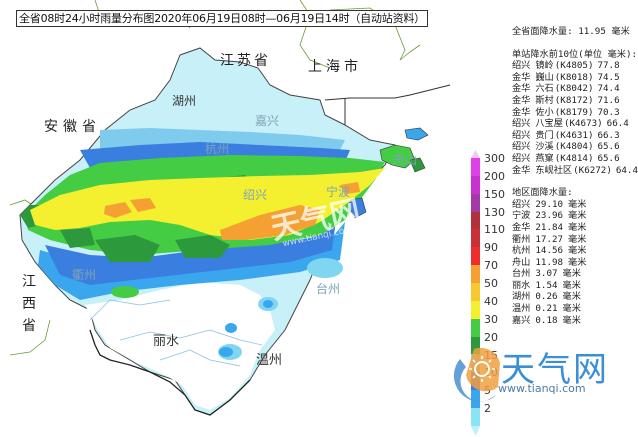 The image size is (638, 437). What do you see at coordinates (544, 158) in the screenshot?
I see `top10-station: 燕窠` at bounding box center [544, 158].